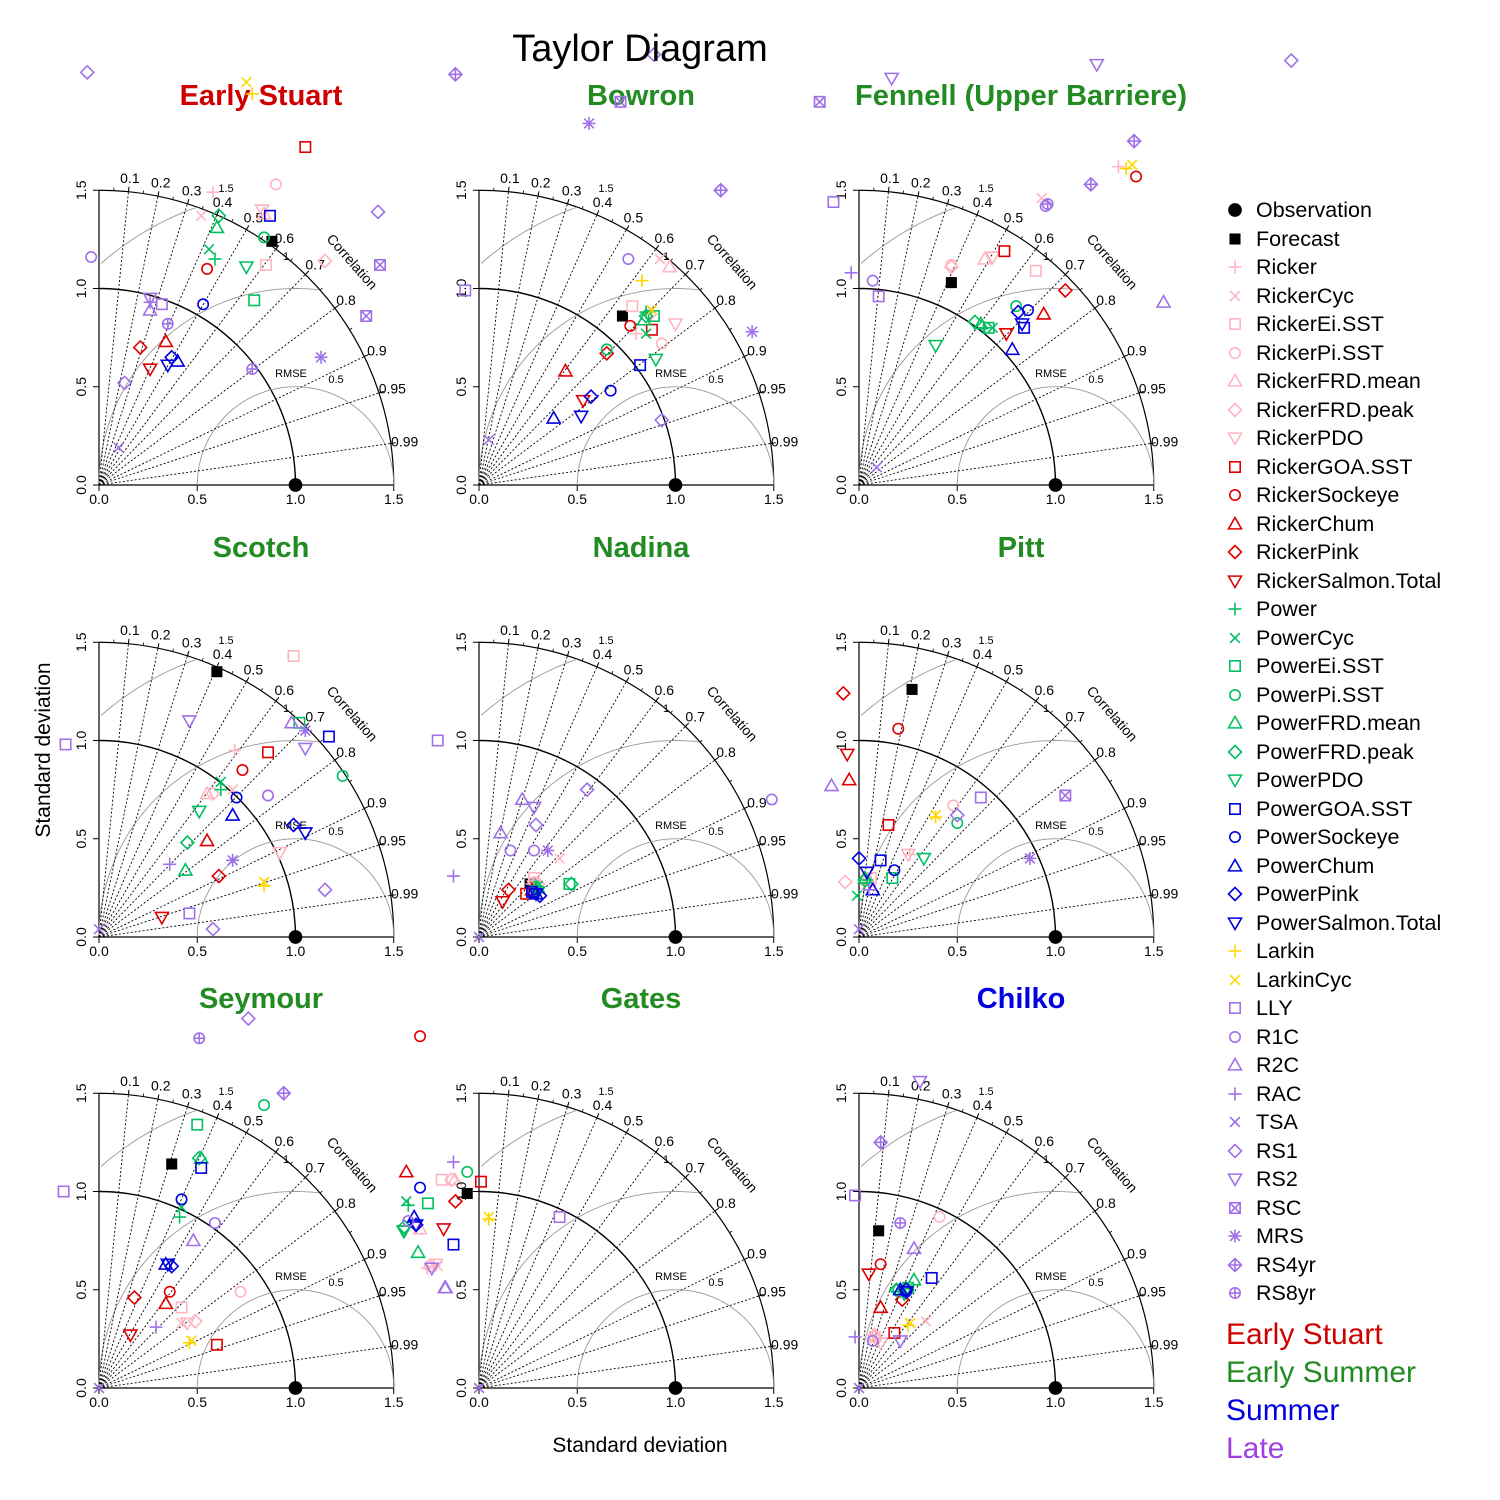 The height and width of the screenshot is (1500, 1500). What do you see at coordinates (81, 1192) in the screenshot?
I see `y-tick-label: 1.0` at bounding box center [81, 1192].